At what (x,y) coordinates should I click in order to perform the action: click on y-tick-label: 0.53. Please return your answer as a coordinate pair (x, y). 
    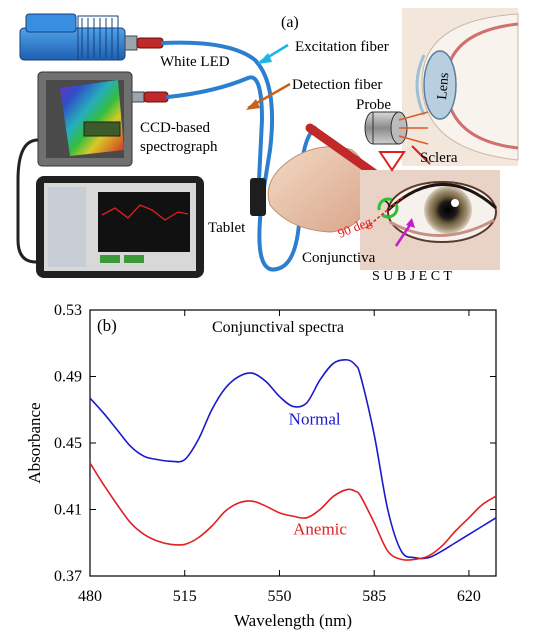
    Looking at the image, I should click on (68, 310).